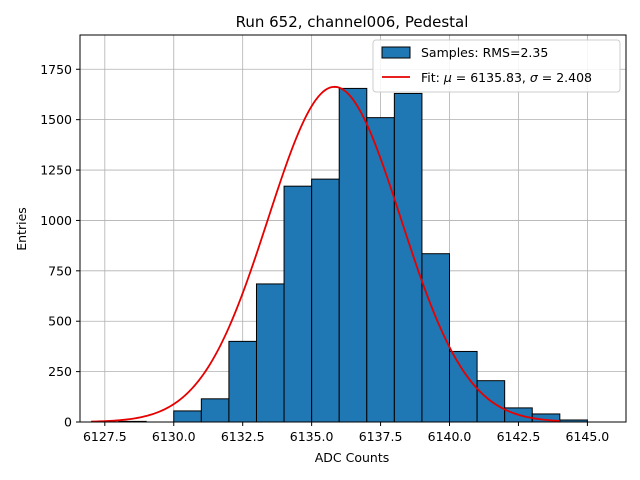  What do you see at coordinates (243, 436) in the screenshot?
I see `x-tick-label: 6132.5` at bounding box center [243, 436].